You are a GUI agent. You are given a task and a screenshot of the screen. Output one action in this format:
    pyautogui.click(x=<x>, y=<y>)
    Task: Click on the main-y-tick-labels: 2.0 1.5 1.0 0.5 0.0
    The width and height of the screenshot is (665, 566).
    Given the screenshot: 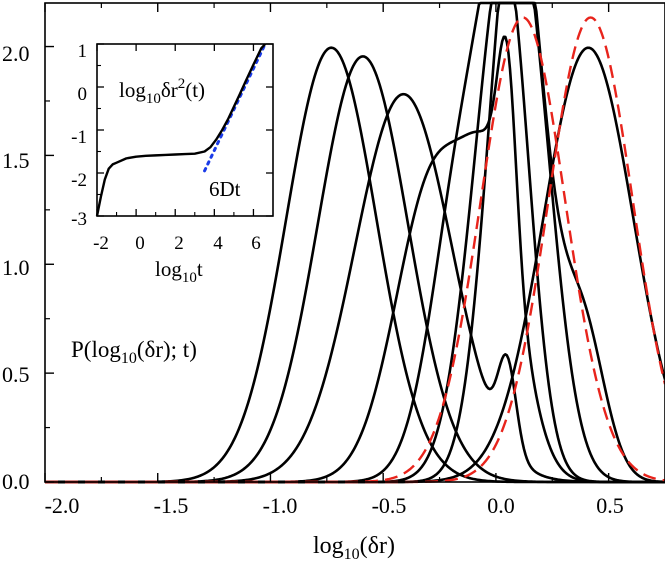 What is the action you would take?
    pyautogui.click(x=16, y=267)
    